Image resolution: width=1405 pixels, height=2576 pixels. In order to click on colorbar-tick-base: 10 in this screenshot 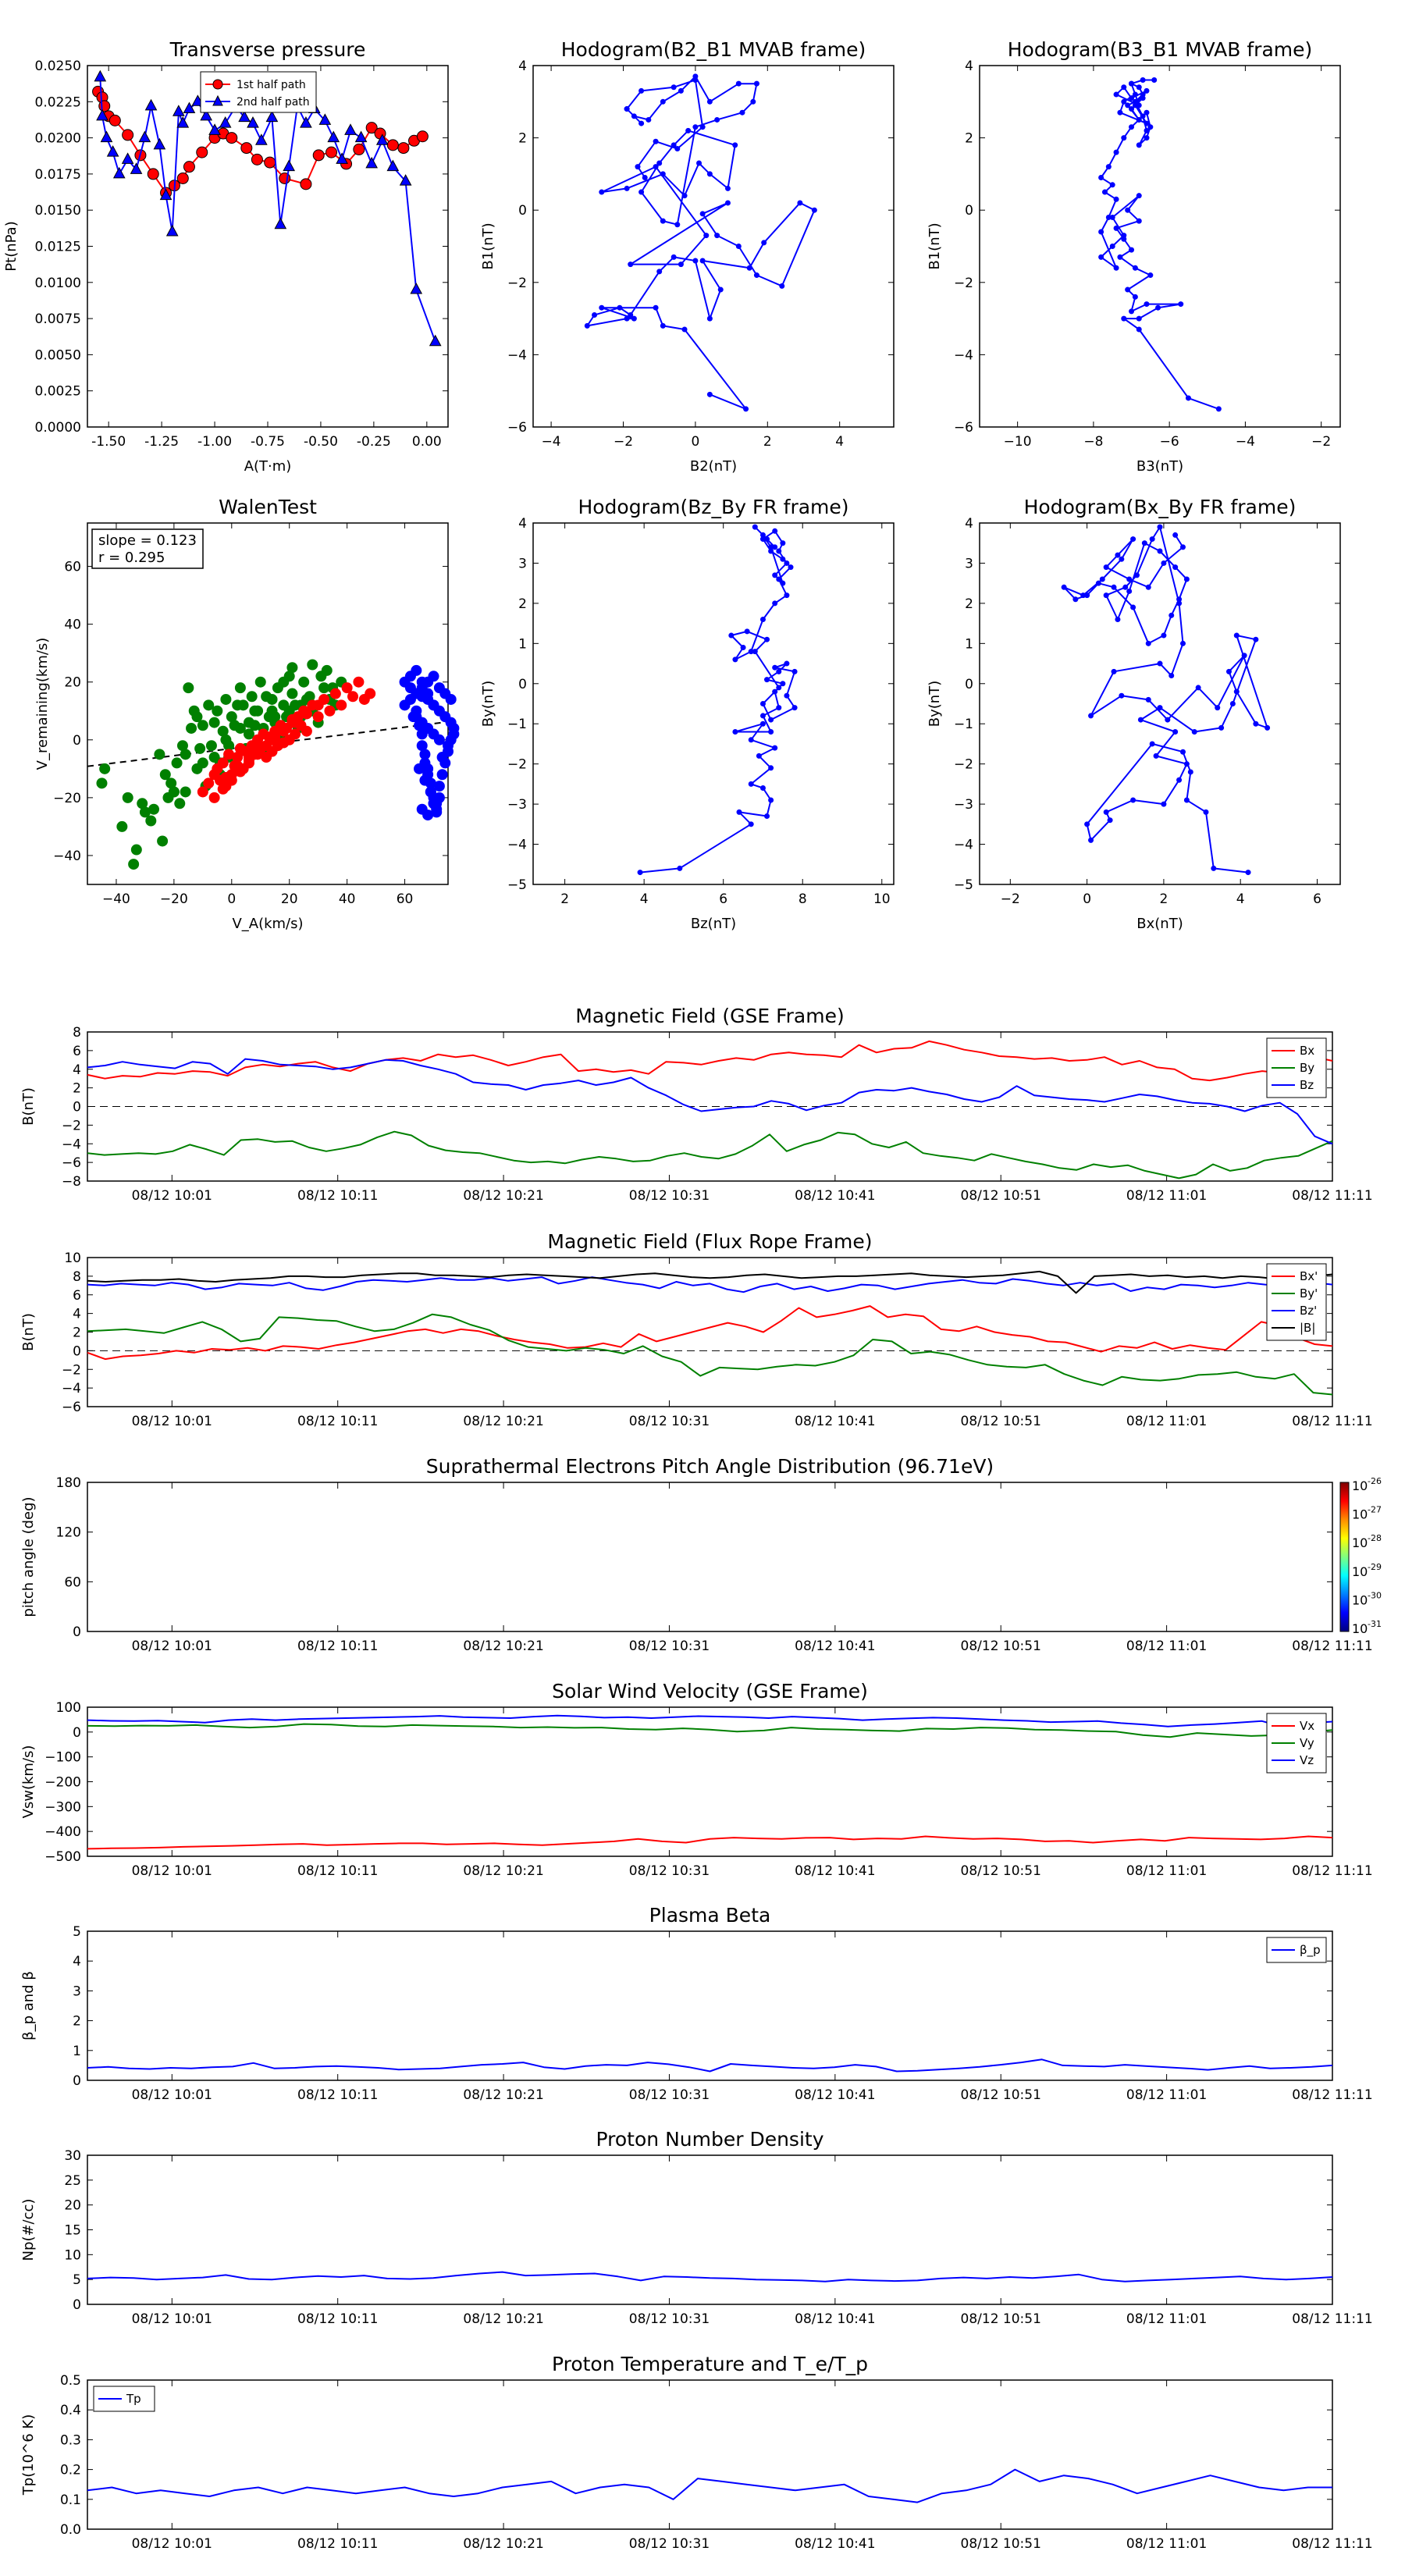, I will do `click(1360, 1514)`.